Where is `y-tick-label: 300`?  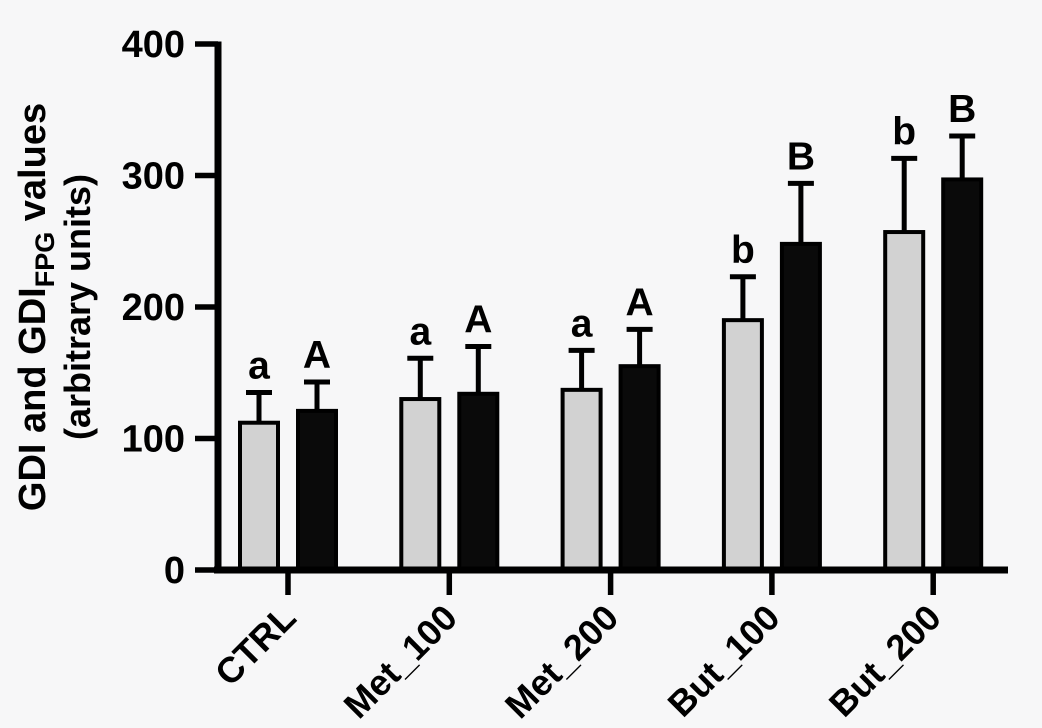 y-tick-label: 300 is located at coordinates (153, 177).